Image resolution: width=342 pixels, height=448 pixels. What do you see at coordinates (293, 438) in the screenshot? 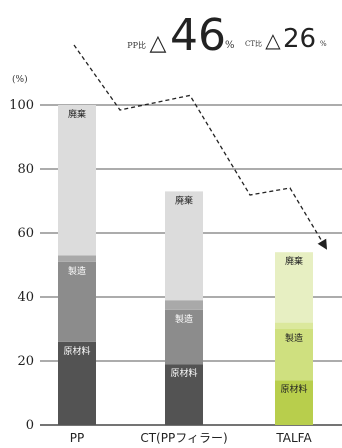
I see `x-tick-label: TALFA` at bounding box center [293, 438].